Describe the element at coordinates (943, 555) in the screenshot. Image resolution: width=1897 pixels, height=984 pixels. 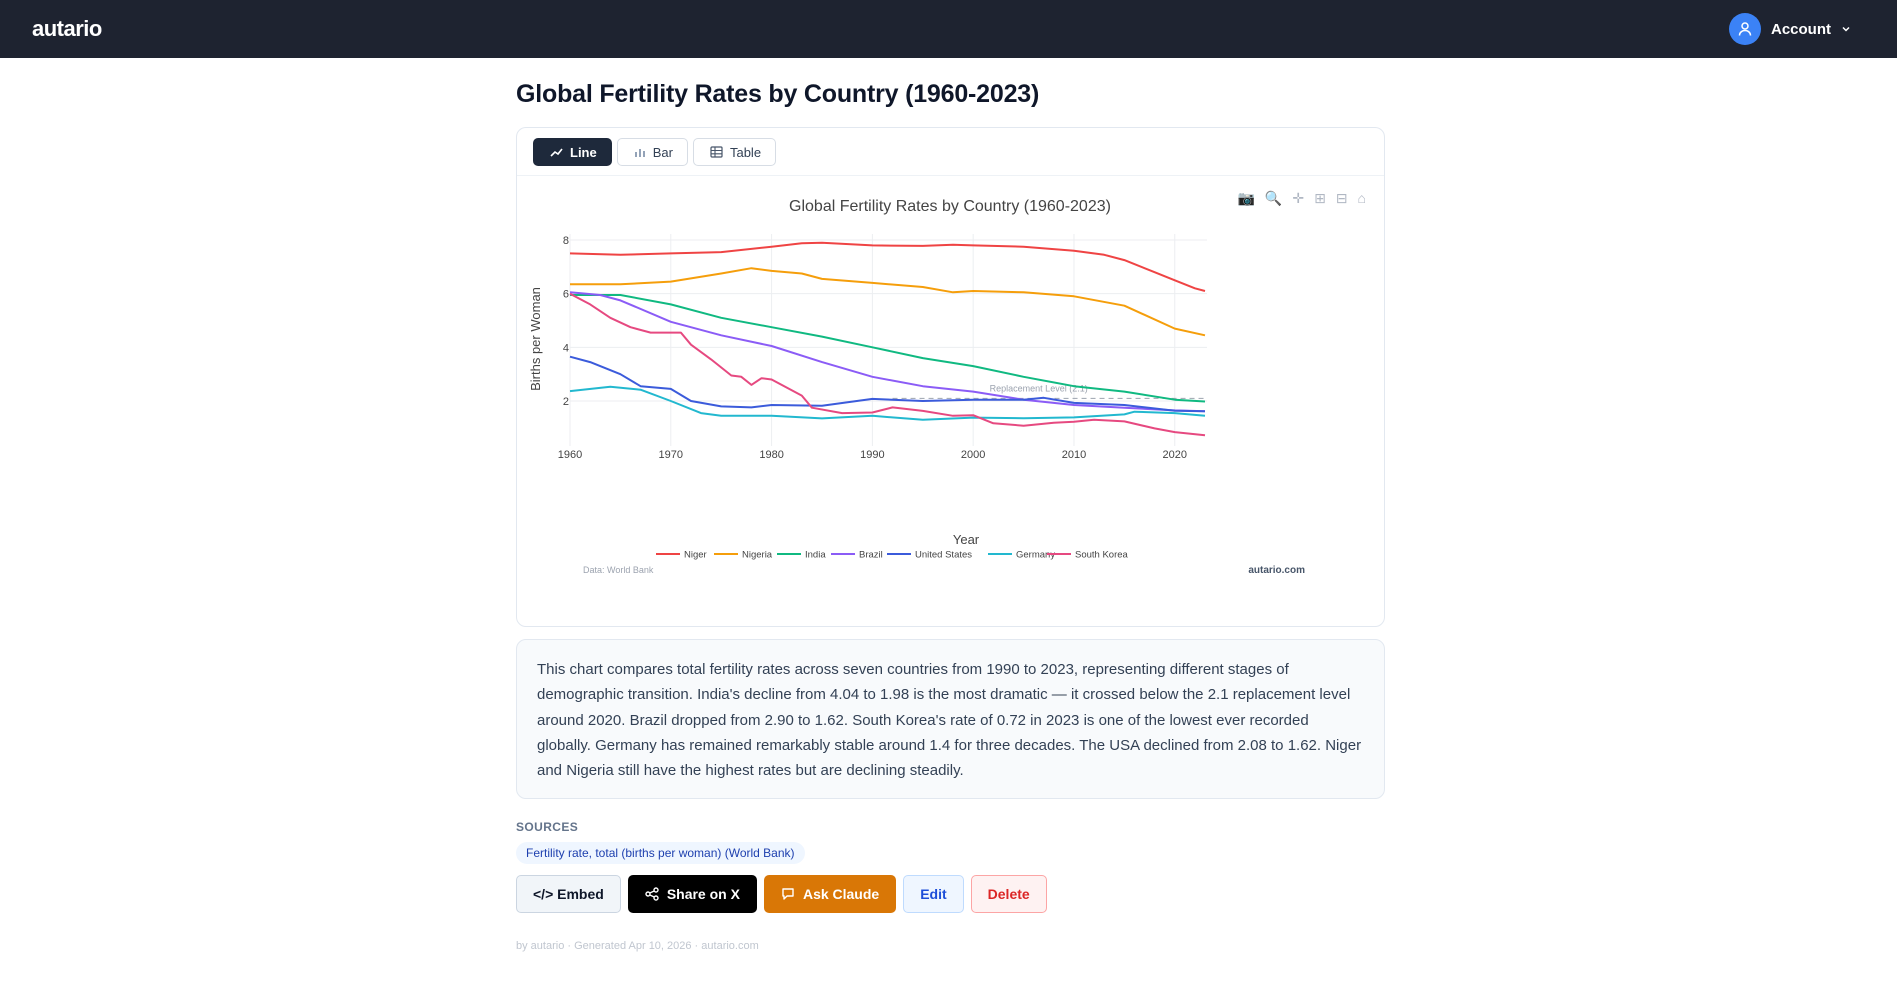
I see `legend-item-united-states: United States` at that location.